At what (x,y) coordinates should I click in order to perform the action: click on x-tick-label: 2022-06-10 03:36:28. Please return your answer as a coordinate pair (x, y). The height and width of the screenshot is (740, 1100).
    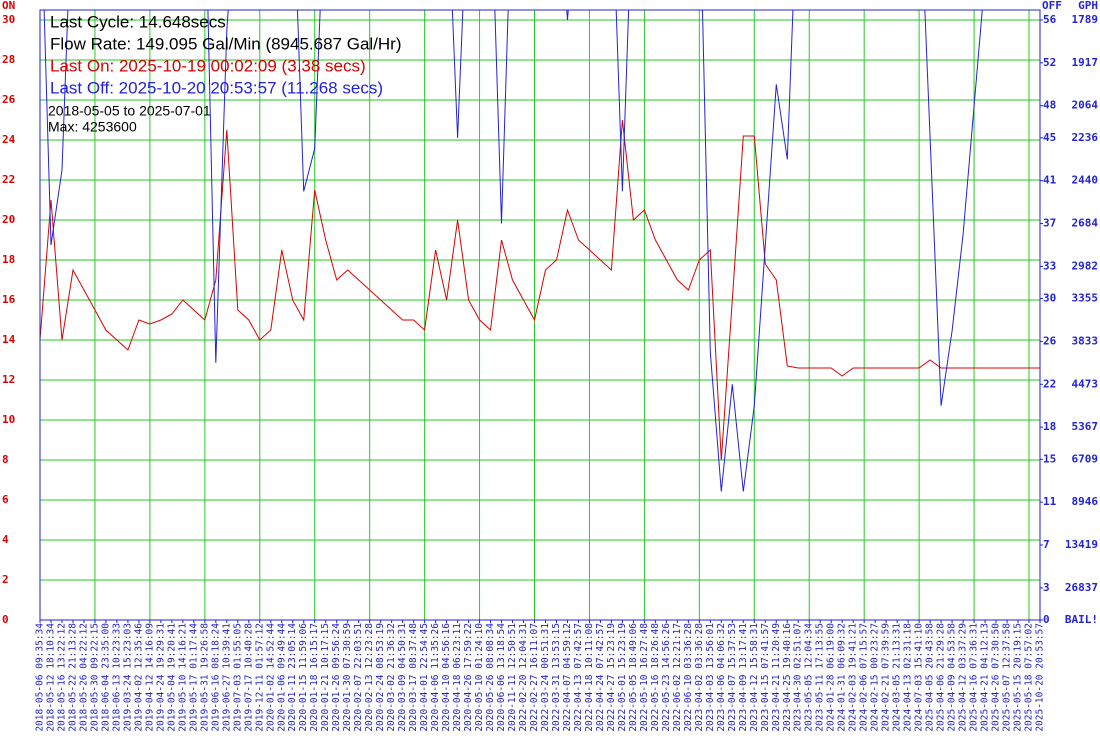
    Looking at the image, I should click on (688, 677).